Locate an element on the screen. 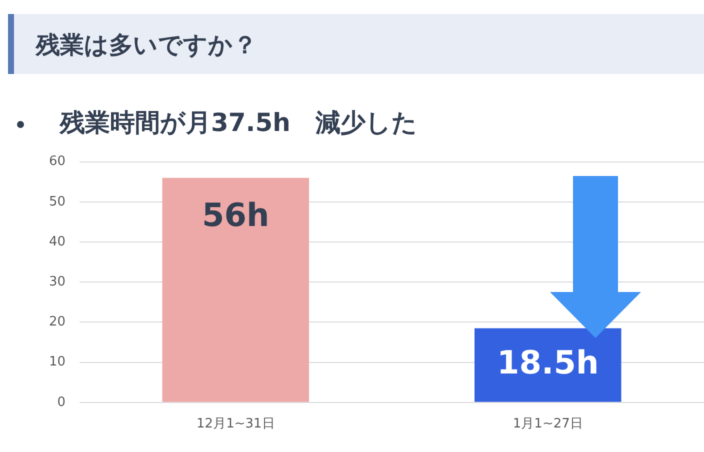 Image resolution: width=704 pixels, height=452 pixels. y-tick-label: 10 is located at coordinates (57, 362).